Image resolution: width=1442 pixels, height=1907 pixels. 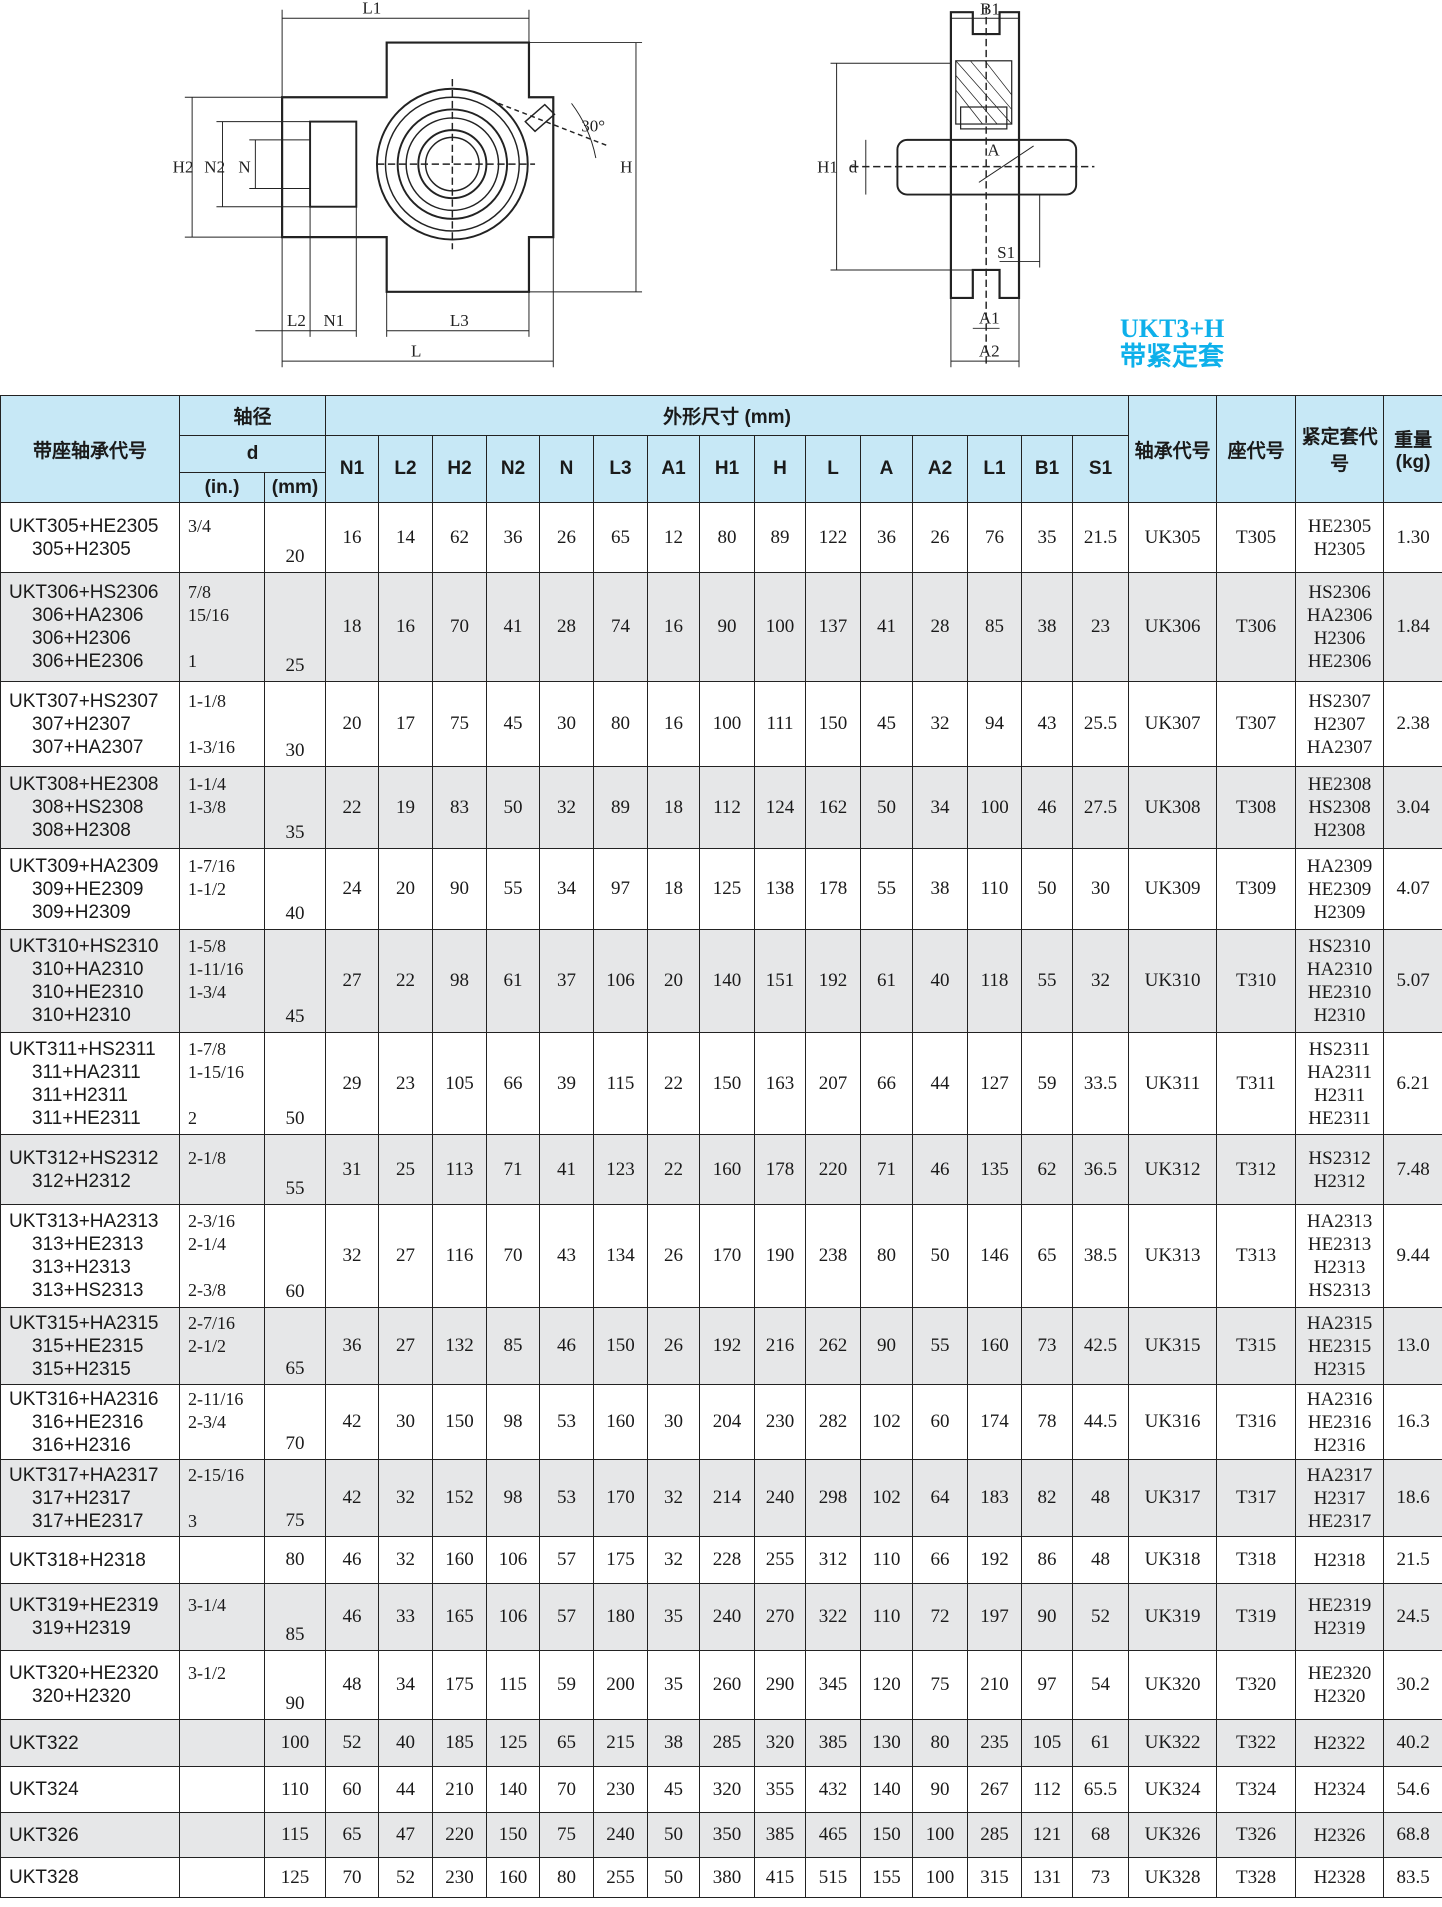 I want to click on unit-code-cell-line: 306+HA2306, so click(x=88, y=615).